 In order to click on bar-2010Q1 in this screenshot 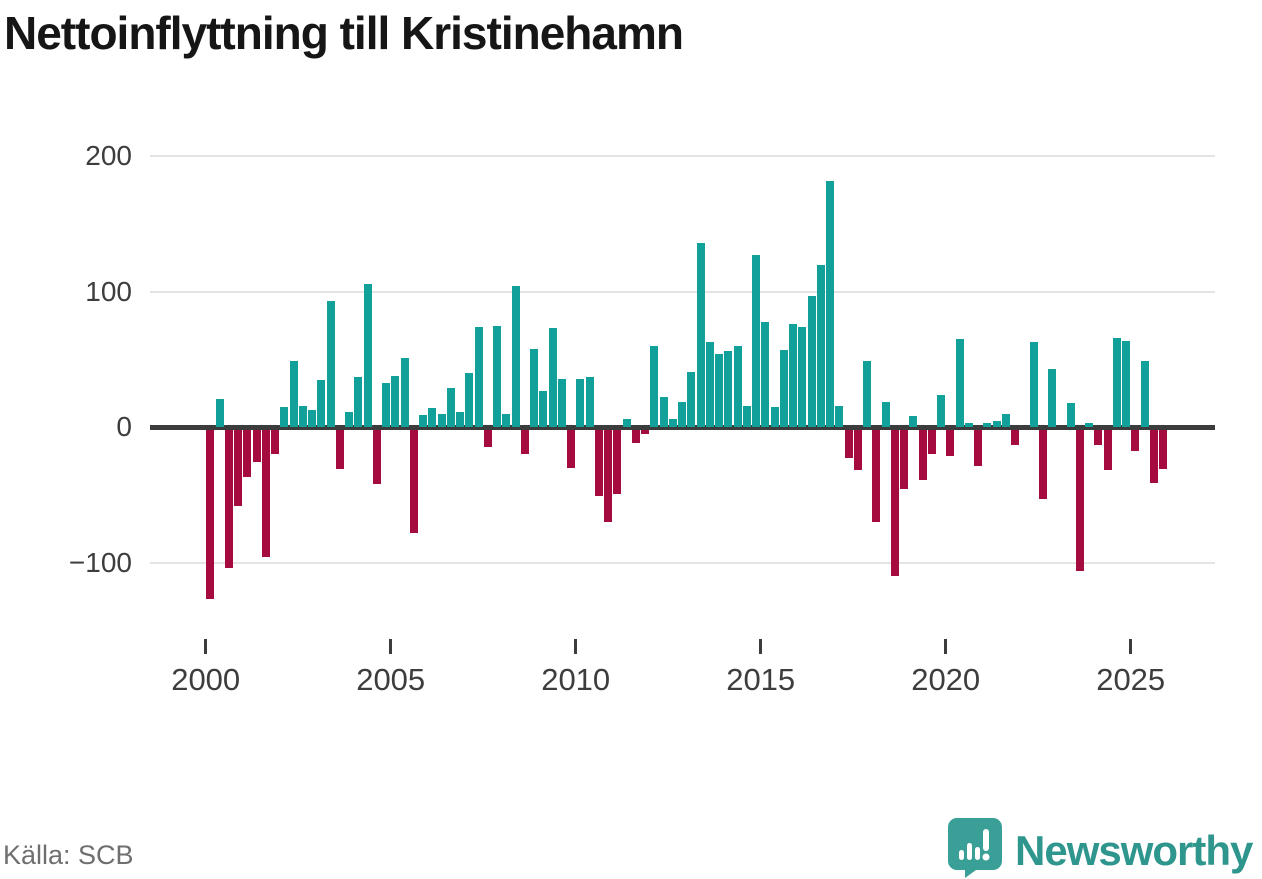, I will do `click(580, 403)`.